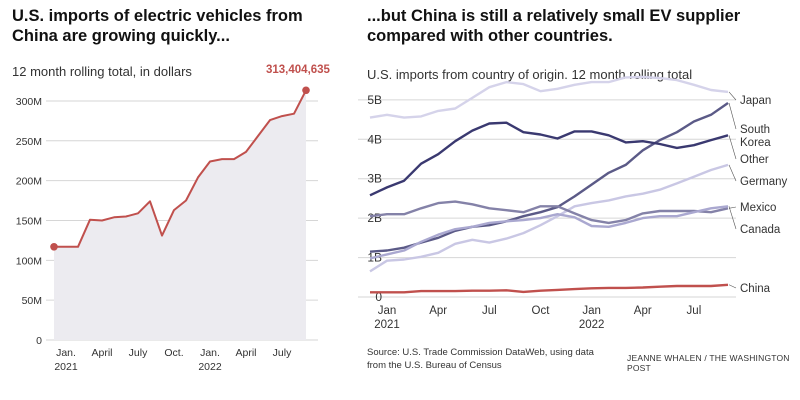  What do you see at coordinates (210, 367) in the screenshot?
I see `left-x-tick-year: 2022` at bounding box center [210, 367].